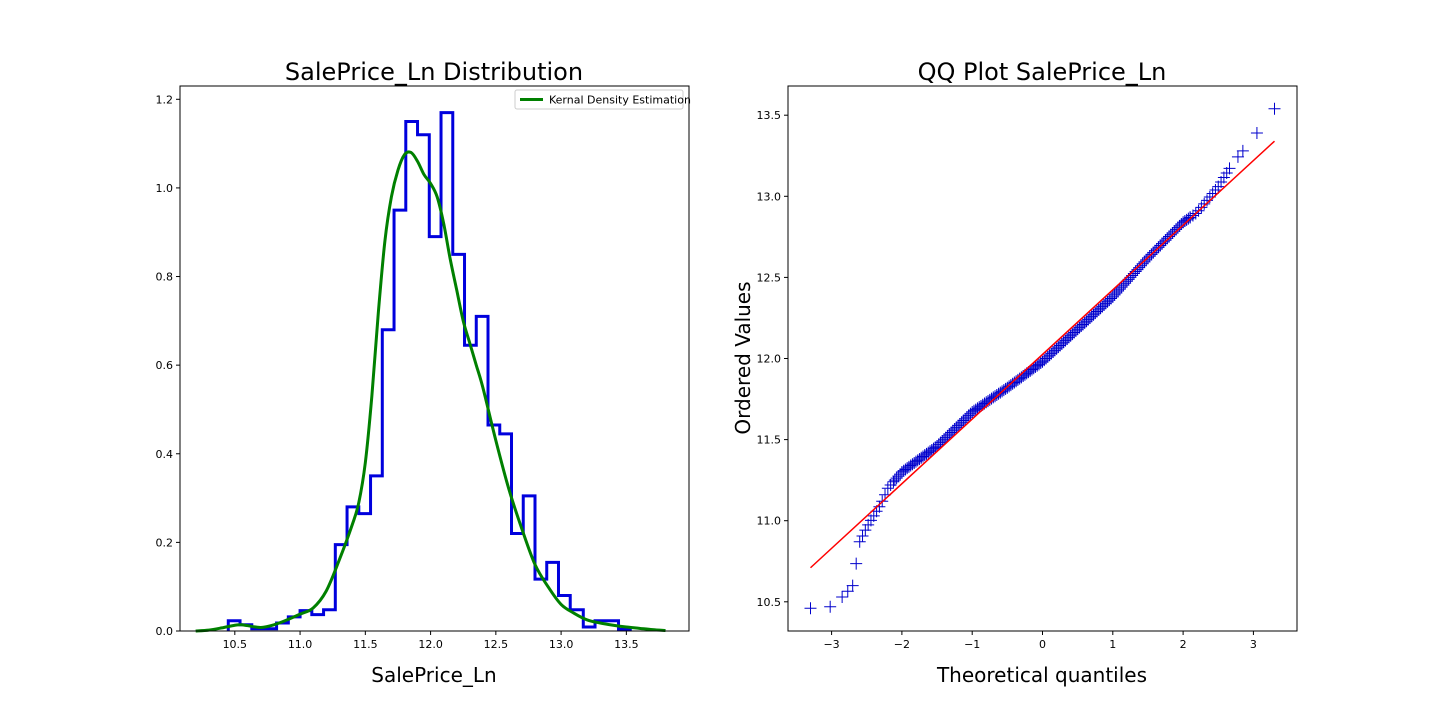 This screenshot has height=720, width=1440. Describe the element at coordinates (165, 542) in the screenshot. I see `histogram-ytick-label: 0.2` at that location.